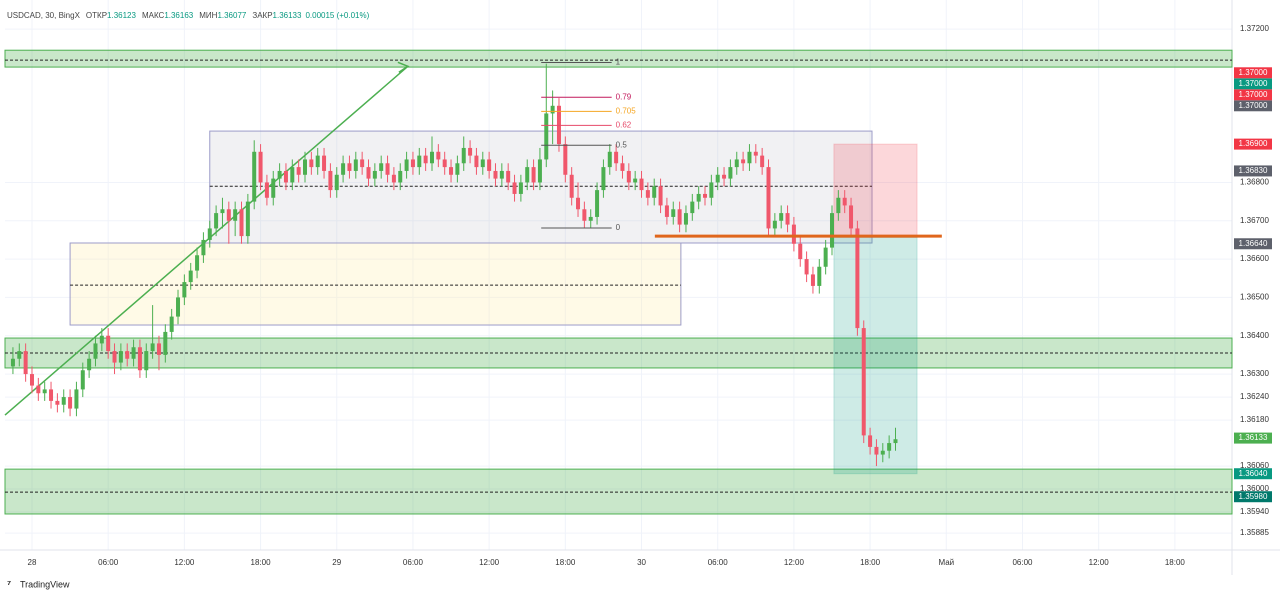 This screenshot has width=1280, height=597. I want to click on x-tick-label: 06:00, so click(718, 562).